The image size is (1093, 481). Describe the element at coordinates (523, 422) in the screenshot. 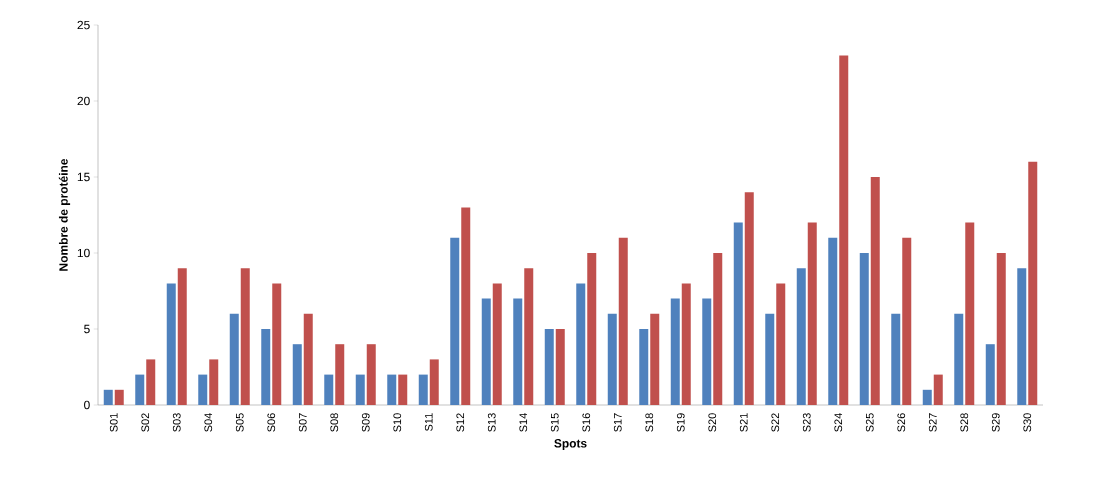

I see `x-tick-label: S14` at that location.